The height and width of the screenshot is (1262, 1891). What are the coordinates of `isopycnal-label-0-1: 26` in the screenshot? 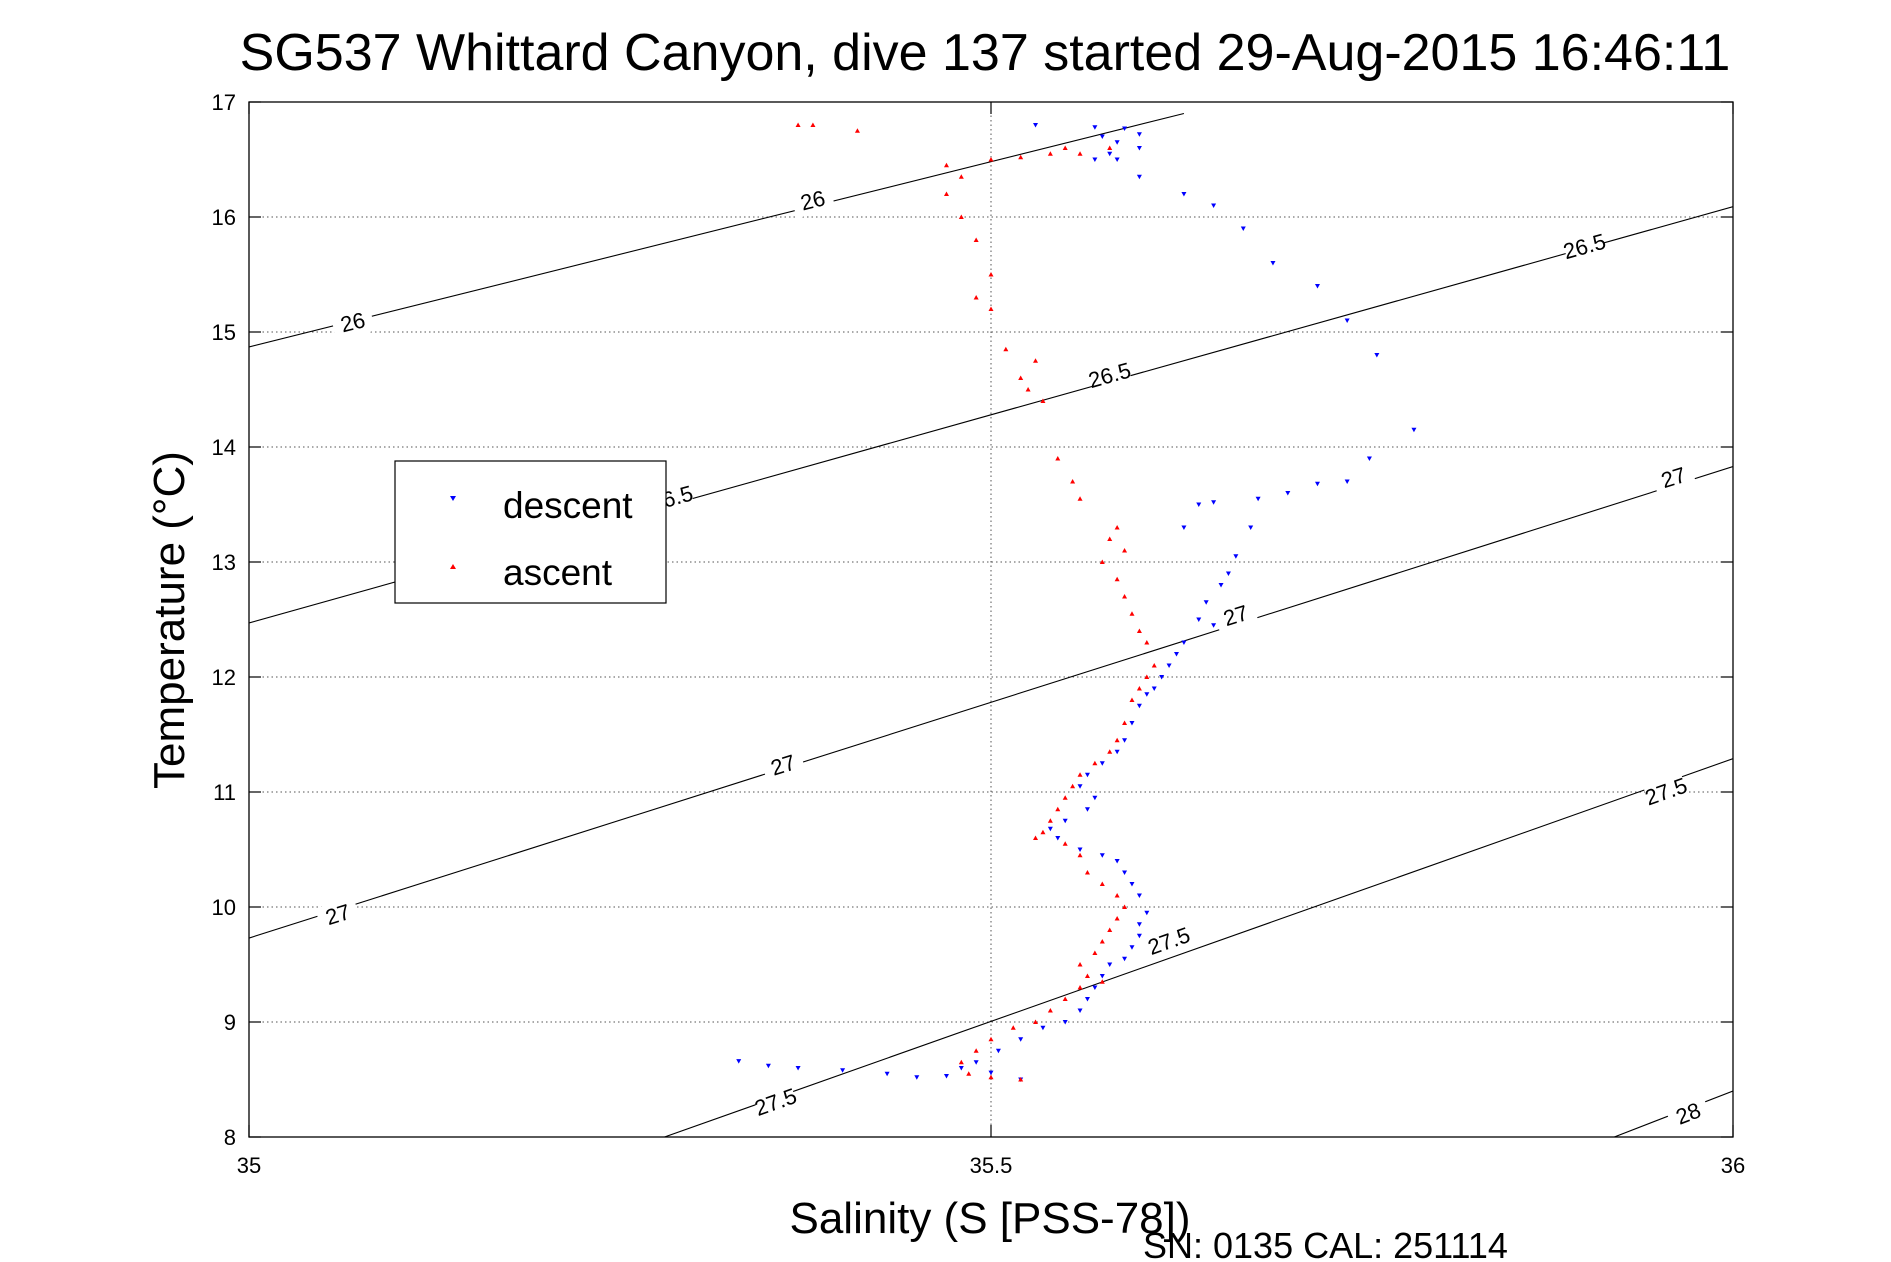 It's located at (813, 201).